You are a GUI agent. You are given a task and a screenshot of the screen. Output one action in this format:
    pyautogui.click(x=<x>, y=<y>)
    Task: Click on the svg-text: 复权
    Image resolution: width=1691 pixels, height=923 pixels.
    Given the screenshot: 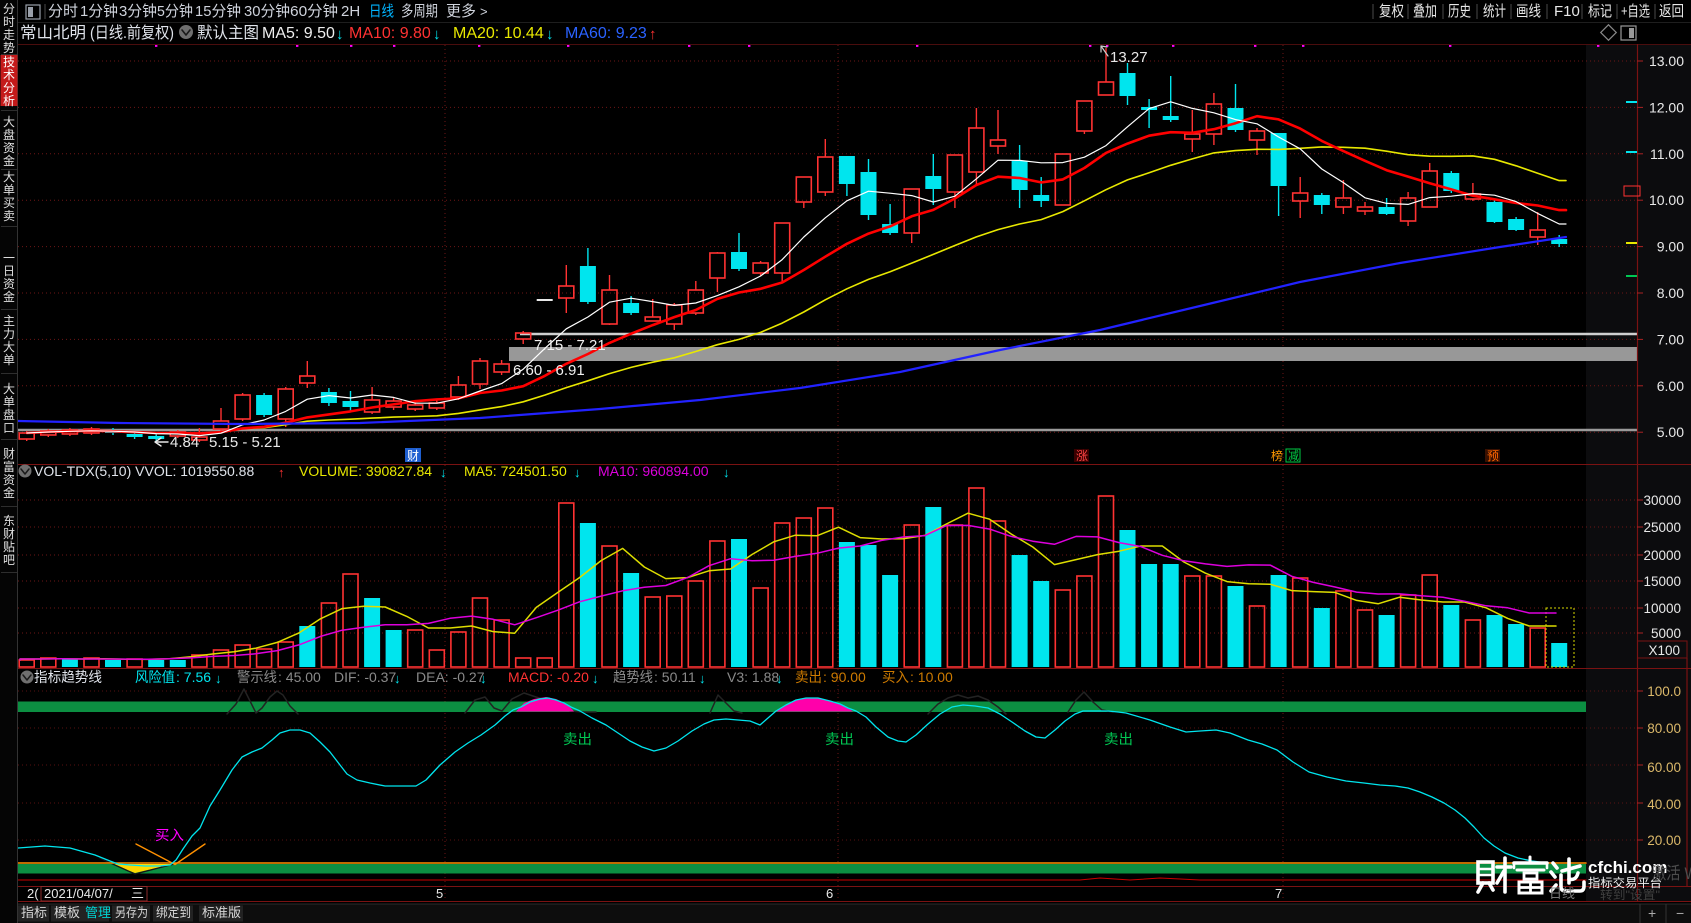 What is the action you would take?
    pyautogui.click(x=1391, y=11)
    